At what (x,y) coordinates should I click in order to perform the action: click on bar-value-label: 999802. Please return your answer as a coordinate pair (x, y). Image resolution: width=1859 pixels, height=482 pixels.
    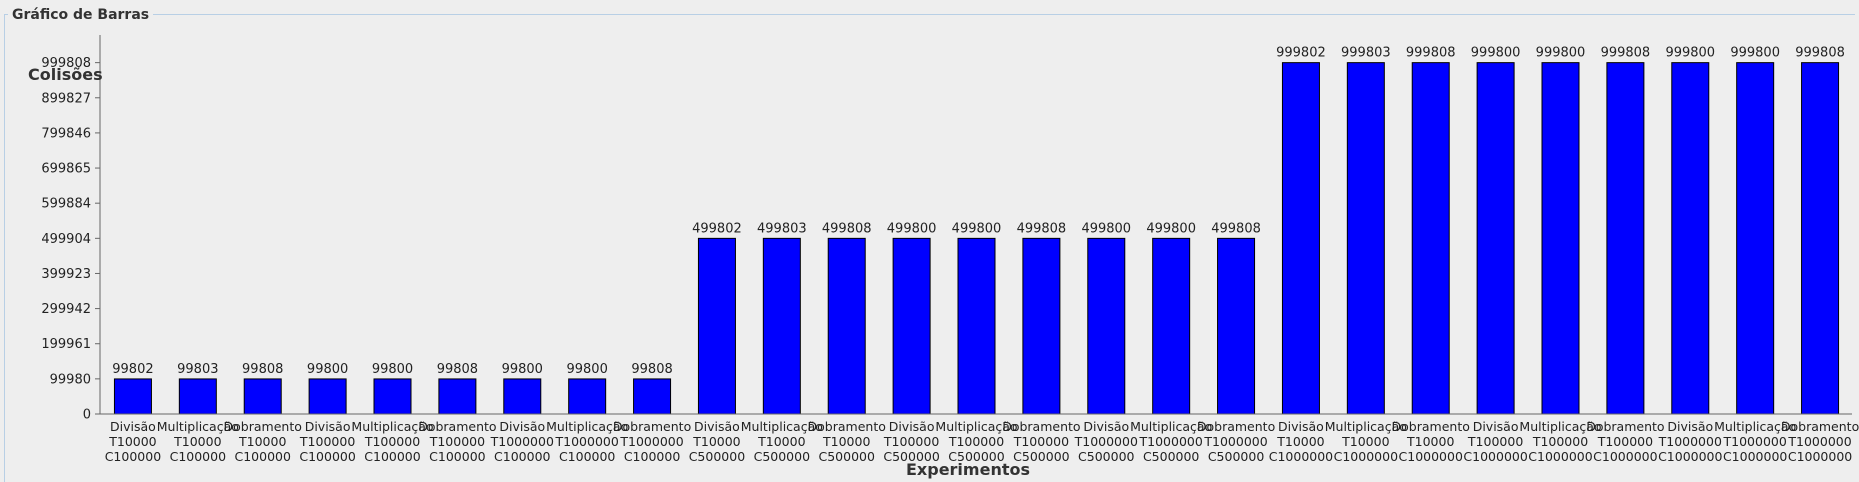
    Looking at the image, I should click on (1301, 53).